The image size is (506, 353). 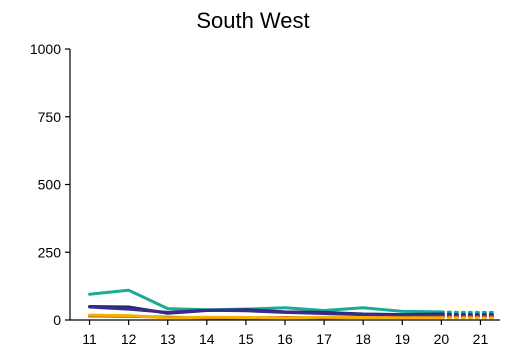 What do you see at coordinates (246, 339) in the screenshot?
I see `x-tick-label: 15` at bounding box center [246, 339].